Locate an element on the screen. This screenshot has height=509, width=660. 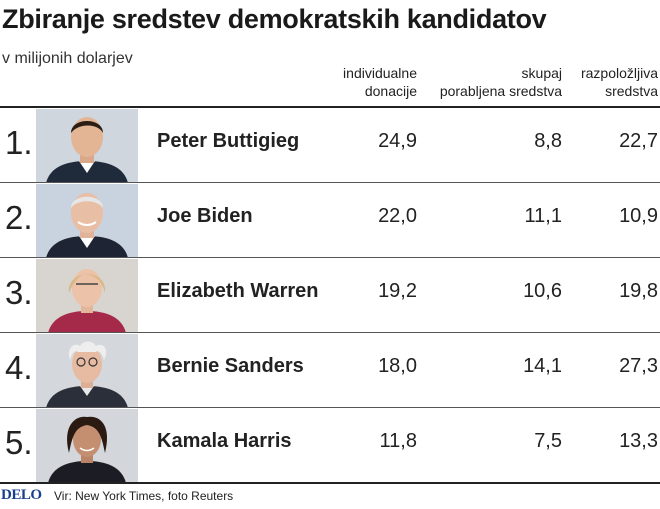
column-header-available-funds: razpoložljiva sredstva is located at coordinates (619, 82).